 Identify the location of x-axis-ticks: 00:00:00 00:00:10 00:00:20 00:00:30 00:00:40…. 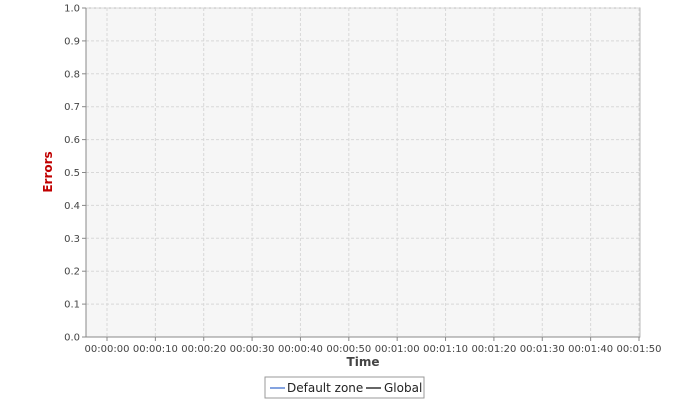
(373, 346).